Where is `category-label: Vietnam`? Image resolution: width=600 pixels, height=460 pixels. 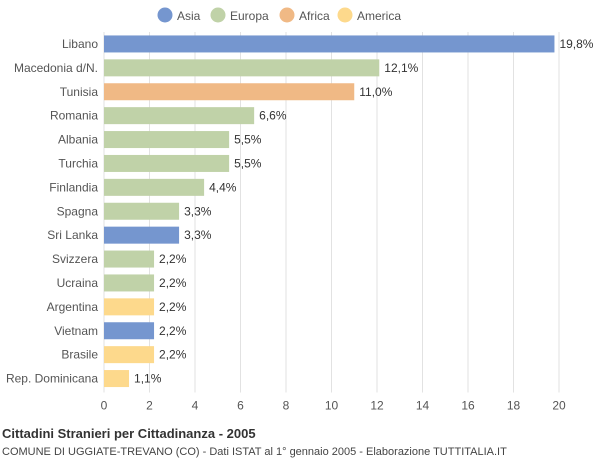 category-label: Vietnam is located at coordinates (76, 331).